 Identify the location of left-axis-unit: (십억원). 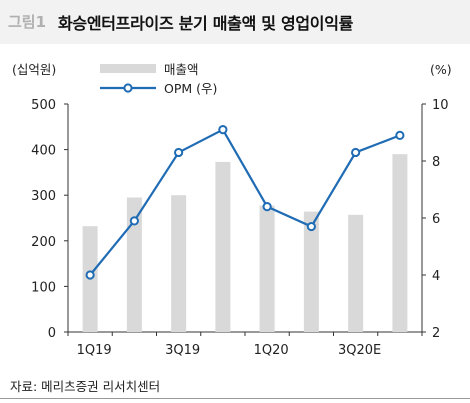
(34, 69).